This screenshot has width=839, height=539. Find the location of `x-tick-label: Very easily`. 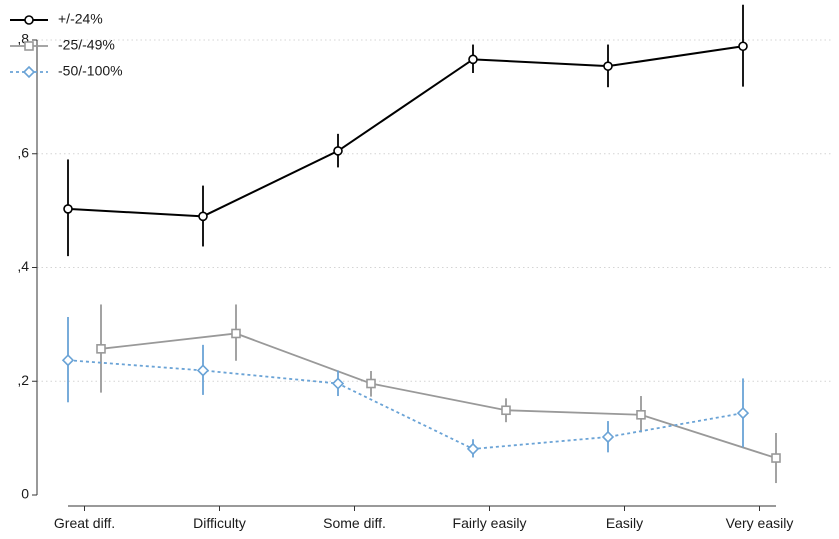

x-tick-label: Very easily is located at coordinates (760, 523).